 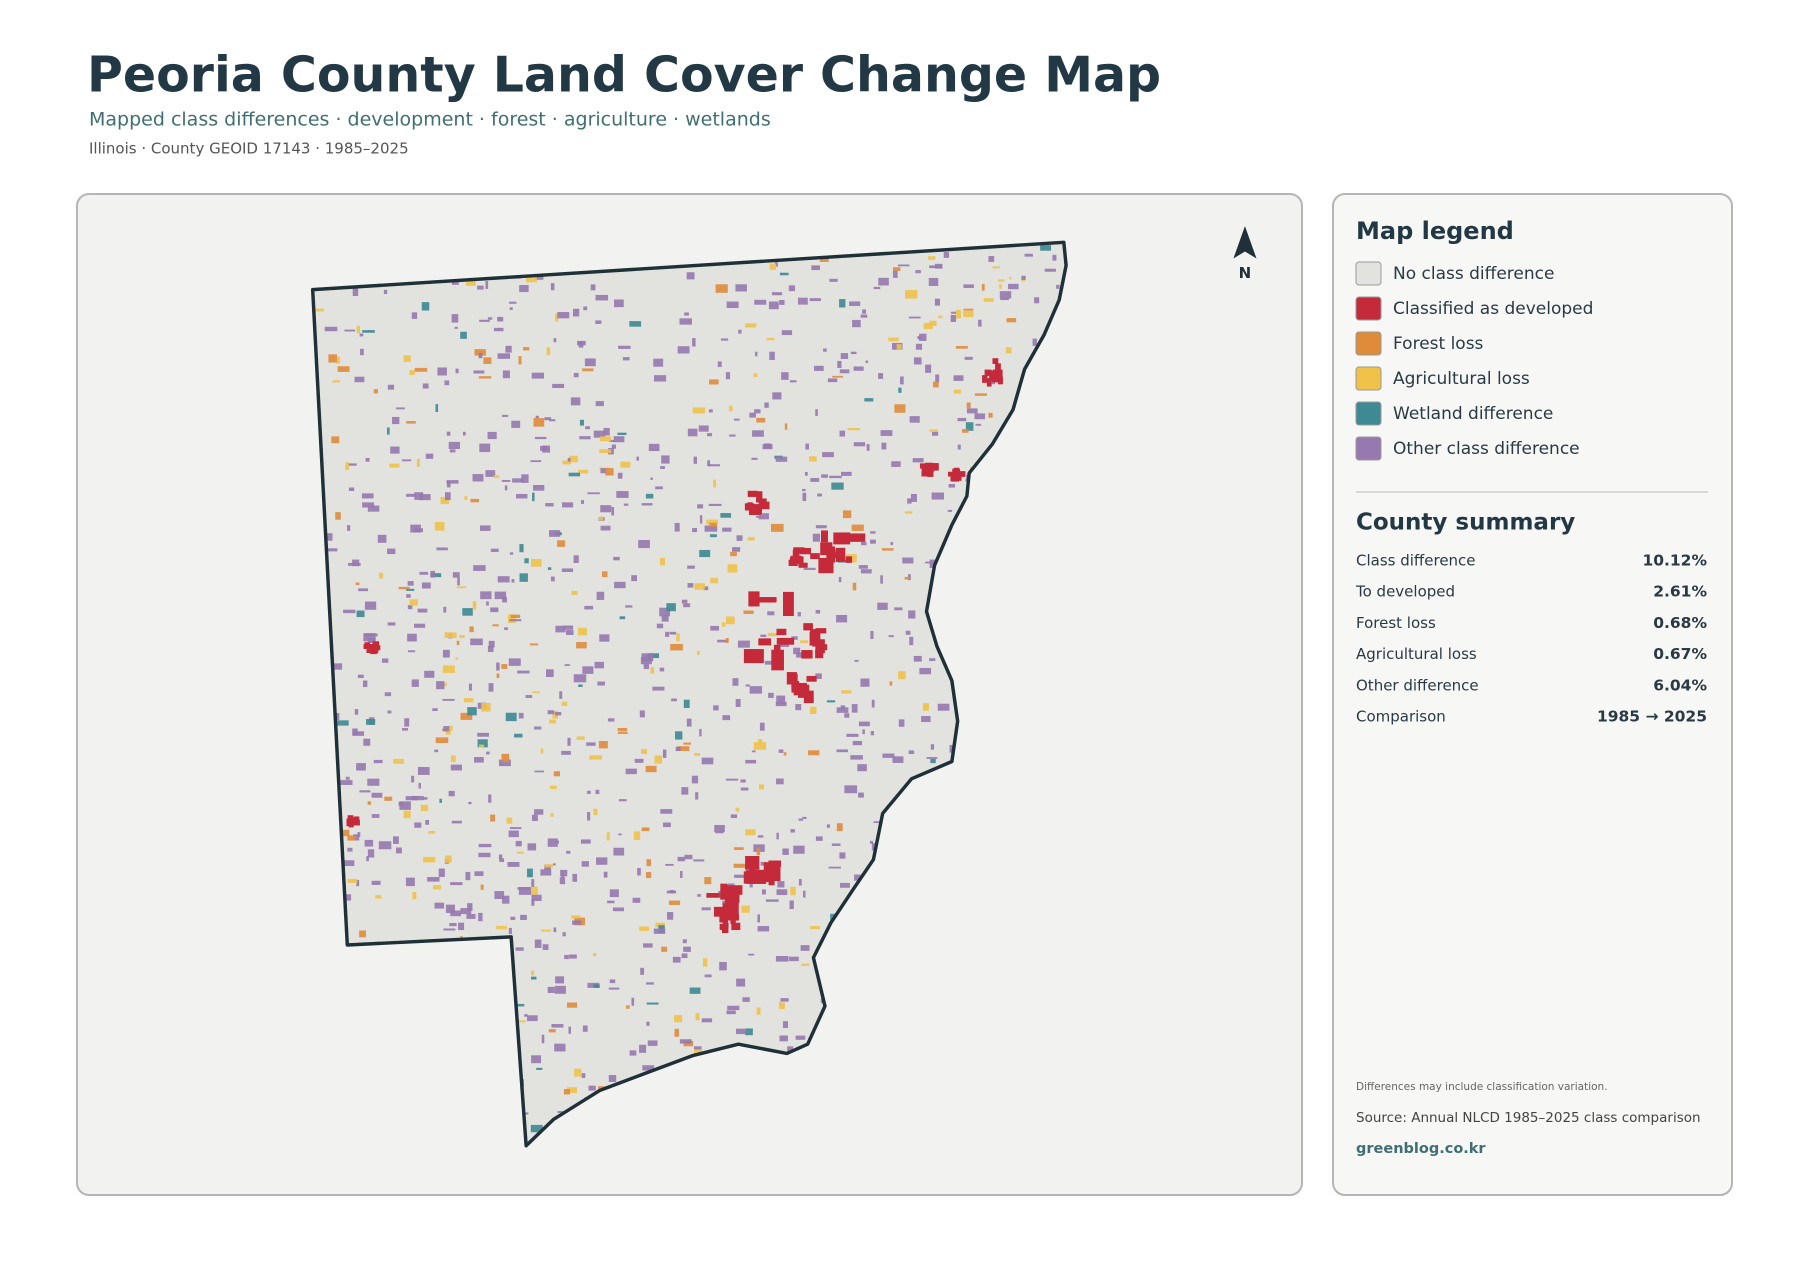 What do you see at coordinates (1405, 592) in the screenshot?
I see `summary-label: To developed` at bounding box center [1405, 592].